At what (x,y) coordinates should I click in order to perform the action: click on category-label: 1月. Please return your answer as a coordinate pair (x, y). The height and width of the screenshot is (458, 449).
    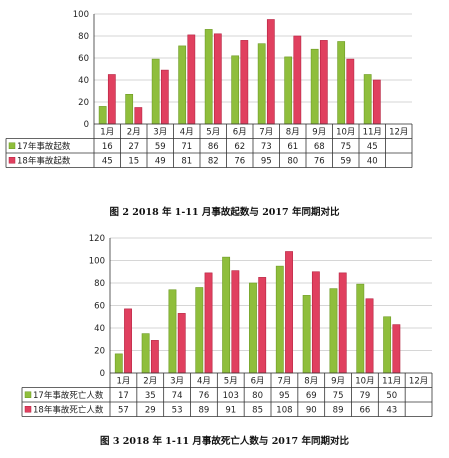
    Looking at the image, I should click on (123, 382).